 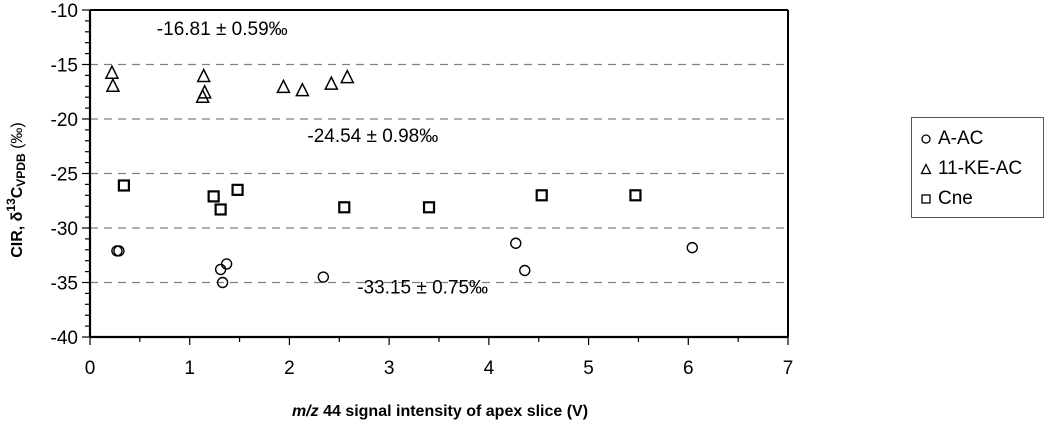 I want to click on y-tick-label: -35, so click(x=64, y=284).